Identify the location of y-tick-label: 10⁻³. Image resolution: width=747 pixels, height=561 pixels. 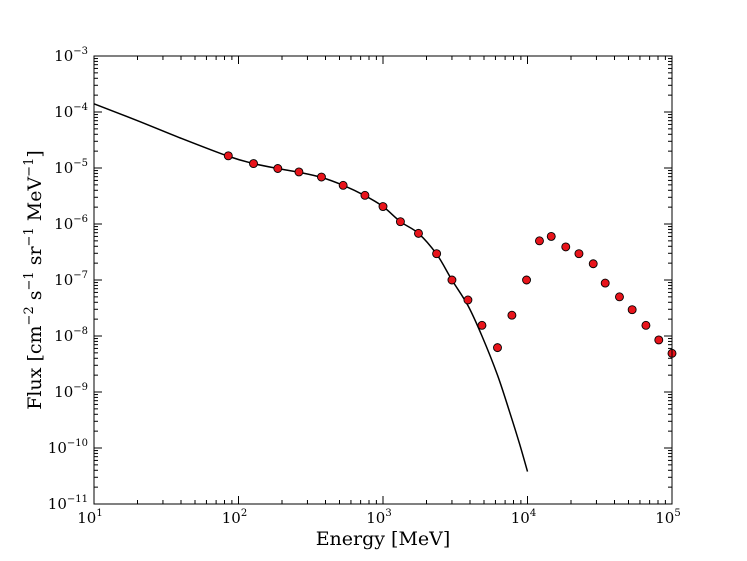
(71, 55).